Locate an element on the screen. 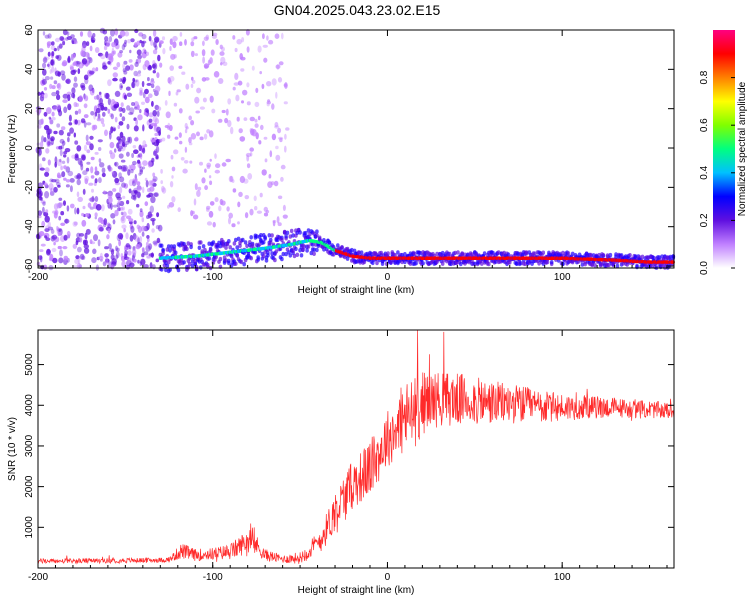  spectrogram-ylabel: Frequency (Hz) is located at coordinates (12, 149).